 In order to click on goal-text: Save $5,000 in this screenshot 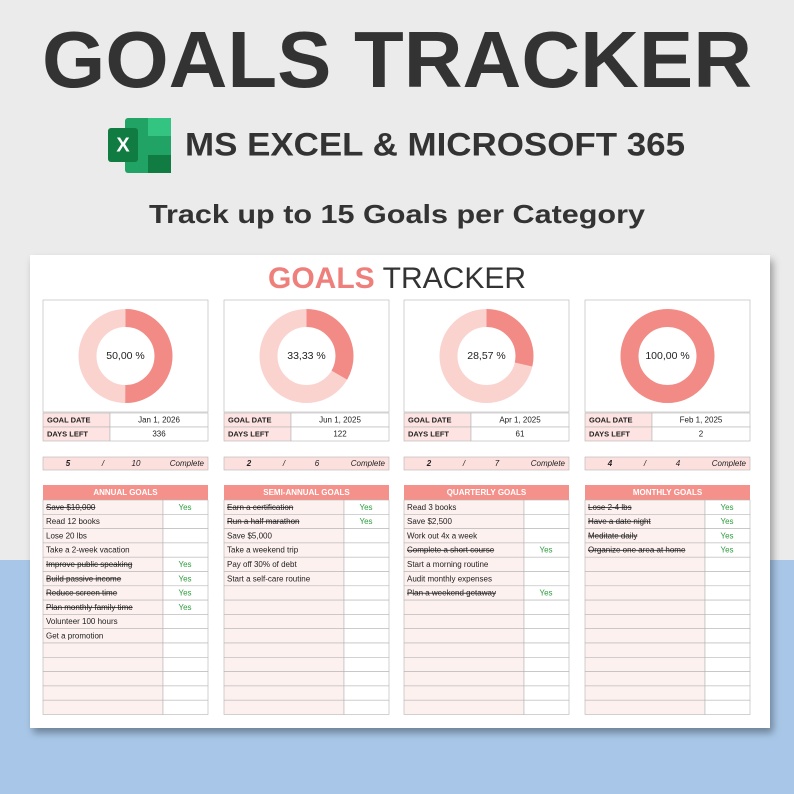, I will do `click(249, 535)`.